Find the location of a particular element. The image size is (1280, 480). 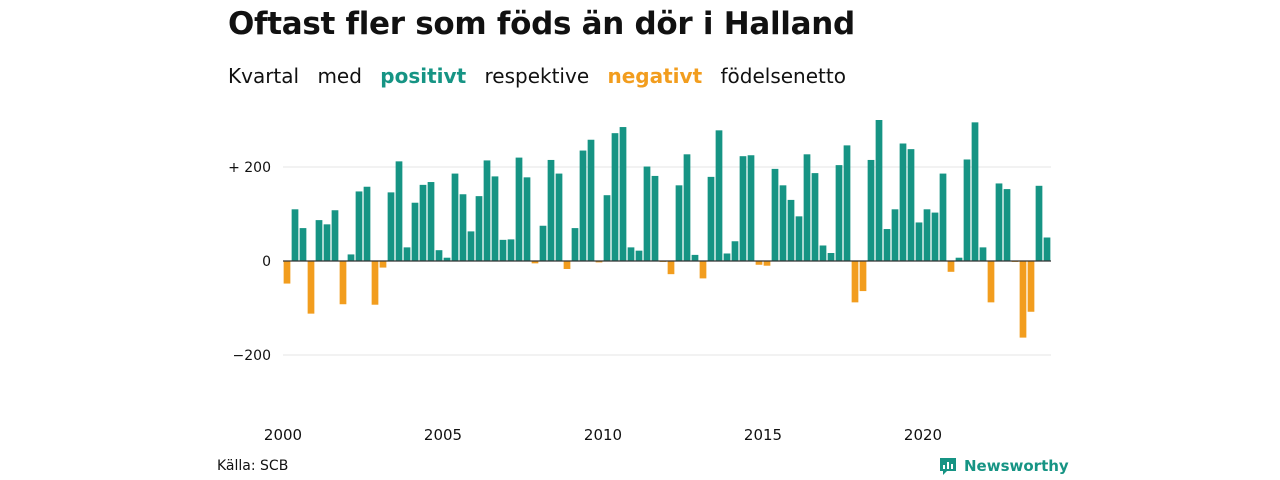

x-tick-label: 2015 is located at coordinates (763, 435).